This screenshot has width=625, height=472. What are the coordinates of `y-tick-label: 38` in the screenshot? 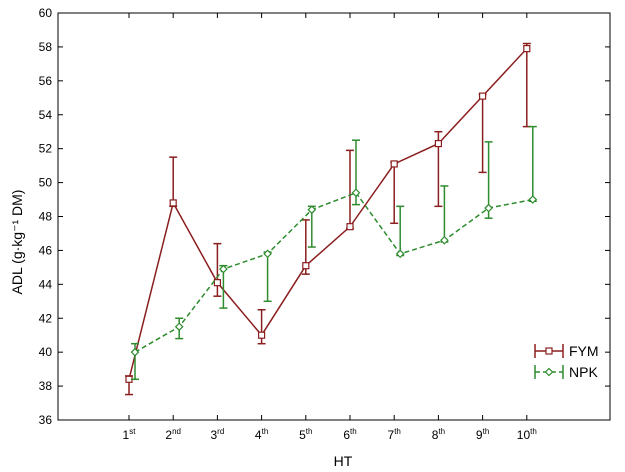 It's located at (46, 386).